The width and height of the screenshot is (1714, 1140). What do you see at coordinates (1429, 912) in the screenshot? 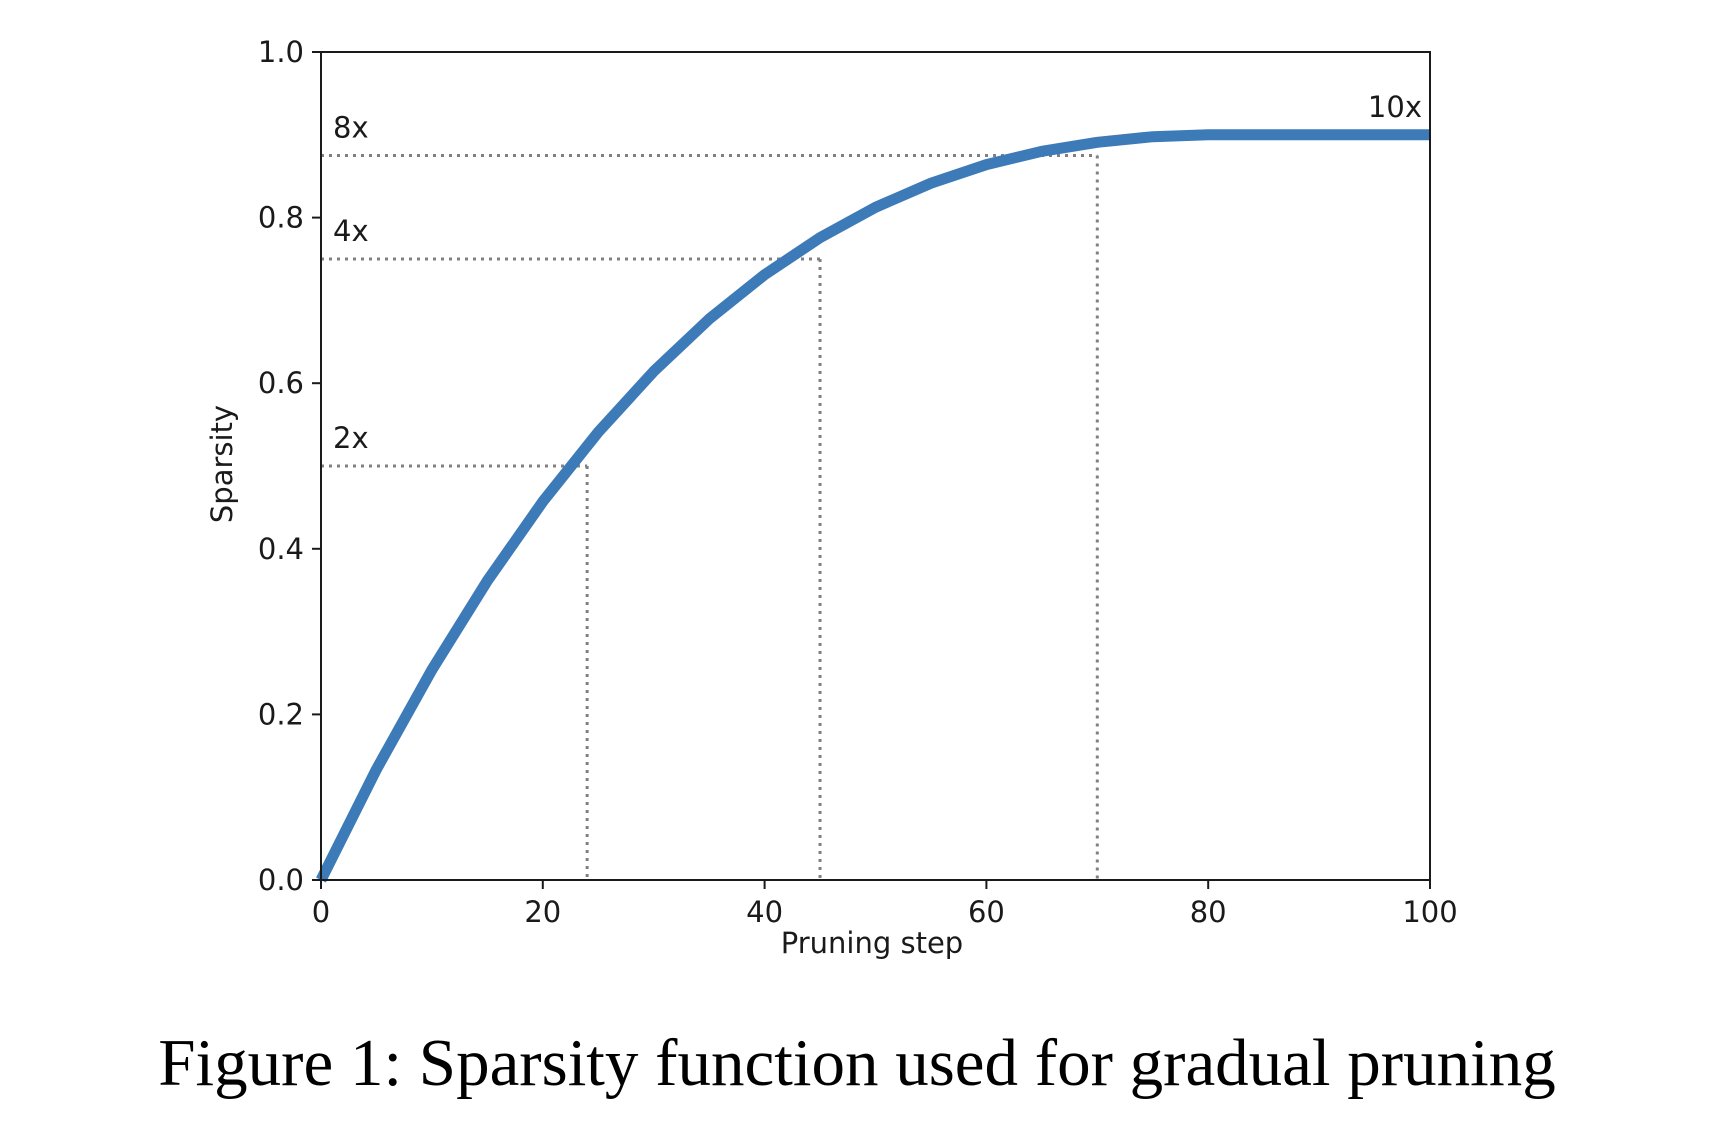
I see `x-tick-label-5: 100` at bounding box center [1429, 912].